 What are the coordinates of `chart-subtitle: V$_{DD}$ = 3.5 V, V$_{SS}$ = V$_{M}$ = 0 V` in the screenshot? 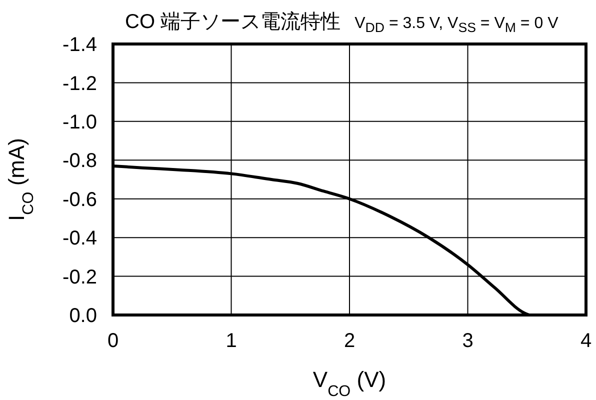 It's located at (456, 25).